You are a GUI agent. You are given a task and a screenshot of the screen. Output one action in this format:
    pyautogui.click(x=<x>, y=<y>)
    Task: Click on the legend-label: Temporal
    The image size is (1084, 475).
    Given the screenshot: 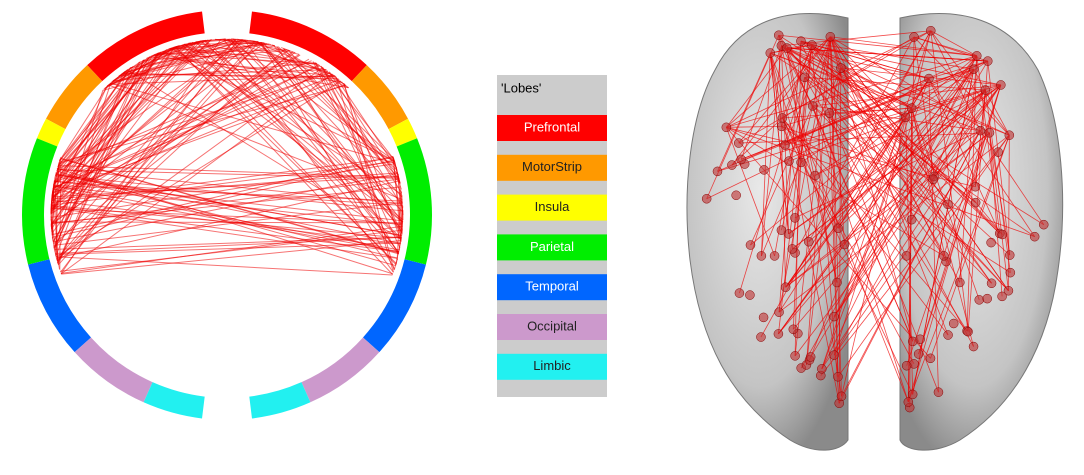 What is the action you would take?
    pyautogui.click(x=552, y=286)
    